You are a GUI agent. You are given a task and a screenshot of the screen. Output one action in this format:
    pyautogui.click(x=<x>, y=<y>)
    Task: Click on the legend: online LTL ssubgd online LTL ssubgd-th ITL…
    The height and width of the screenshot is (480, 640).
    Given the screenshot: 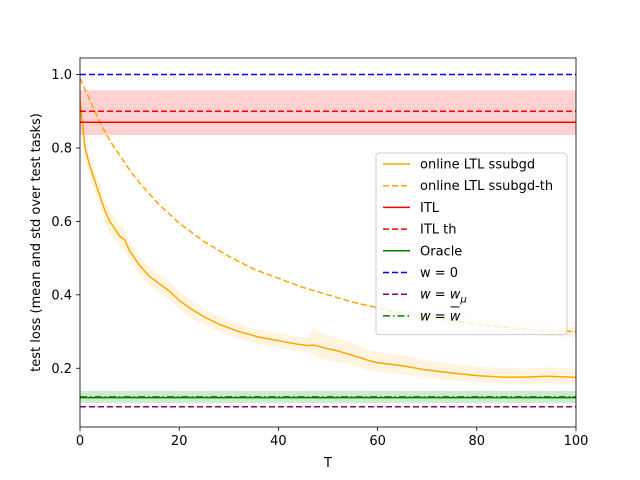 What is the action you would take?
    pyautogui.click(x=471, y=244)
    